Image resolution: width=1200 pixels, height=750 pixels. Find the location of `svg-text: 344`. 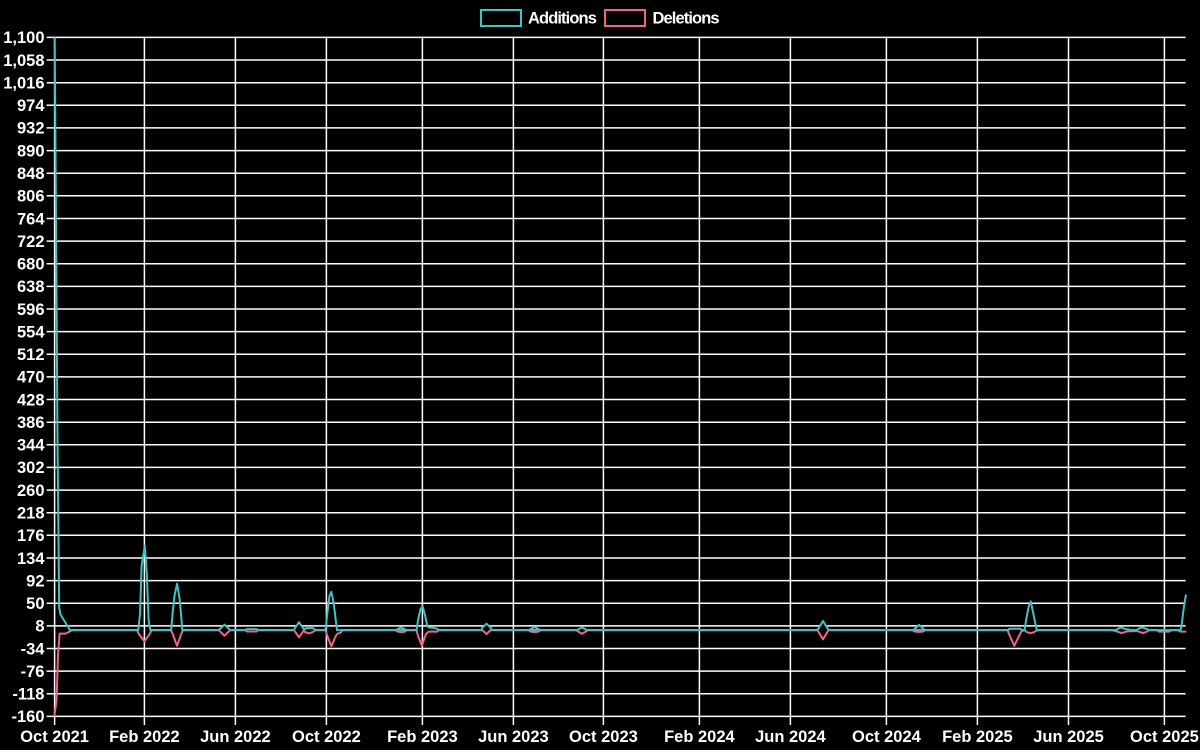

svg-text: 344 is located at coordinates (31, 446).